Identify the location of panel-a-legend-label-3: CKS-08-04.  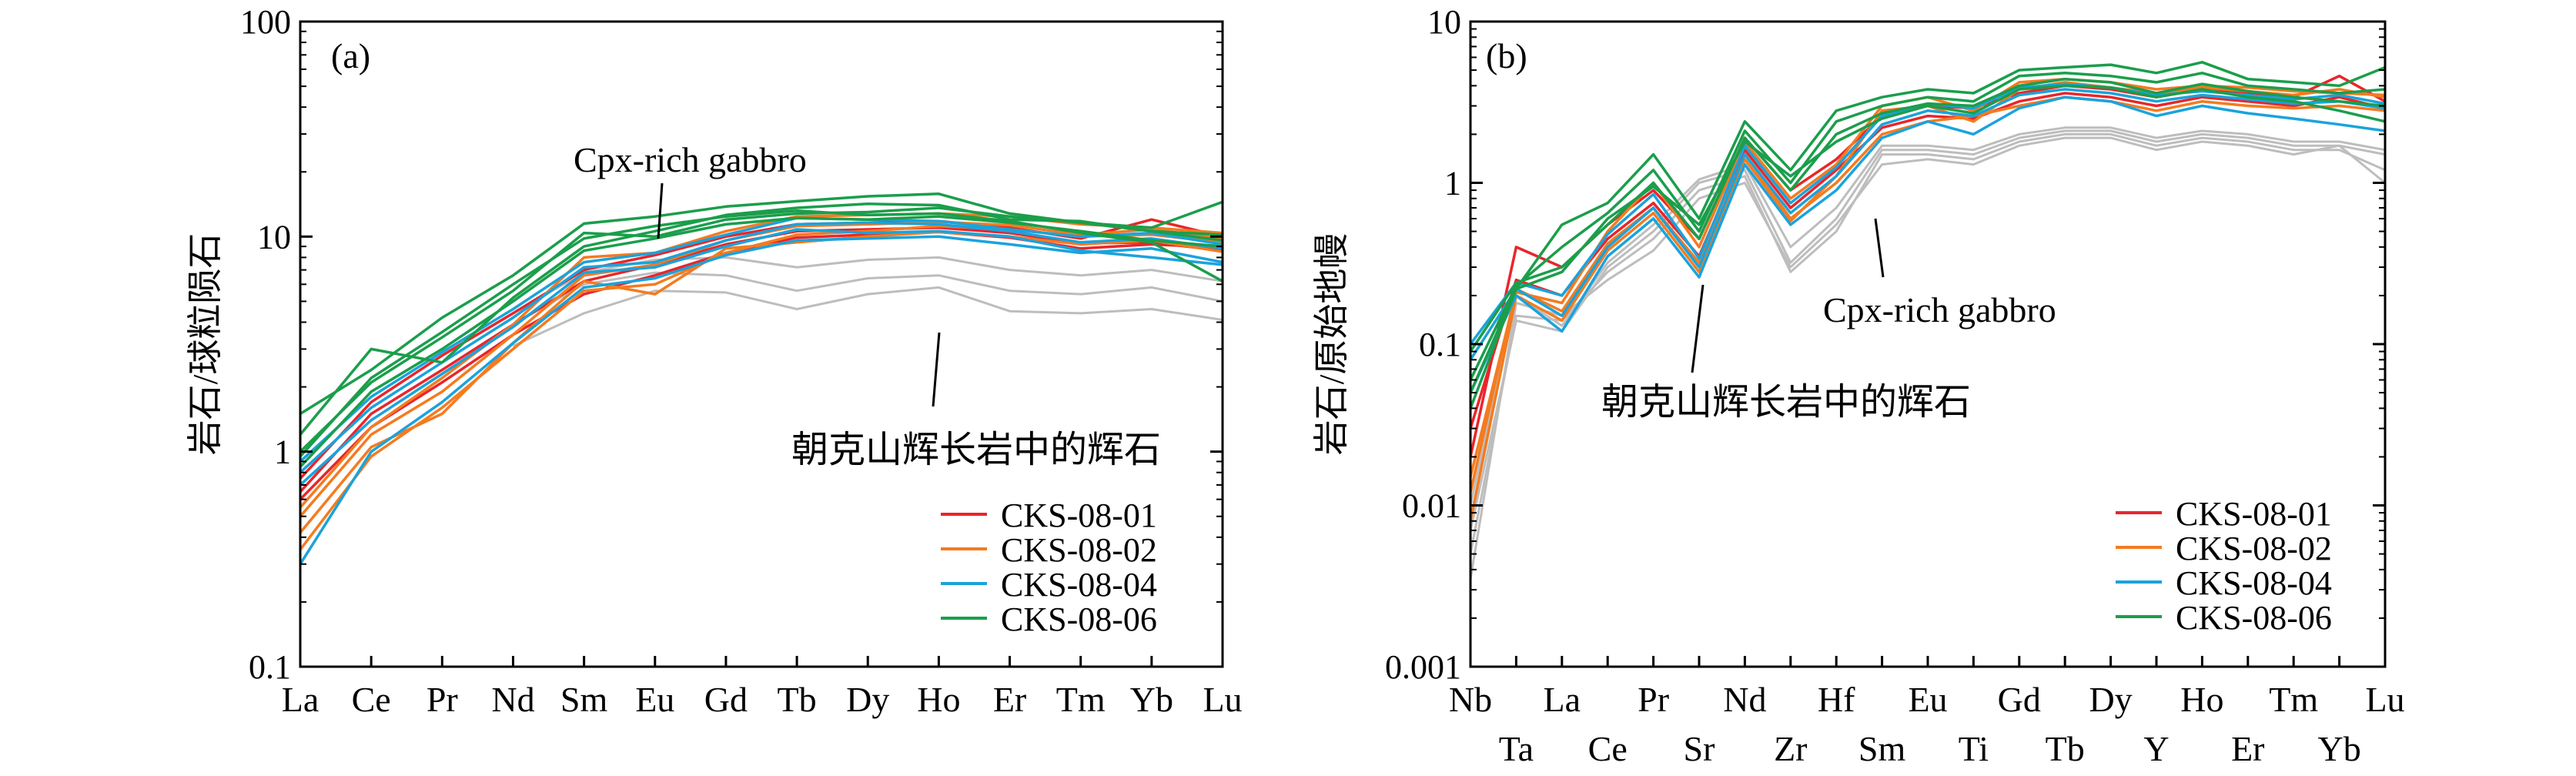
(1079, 585).